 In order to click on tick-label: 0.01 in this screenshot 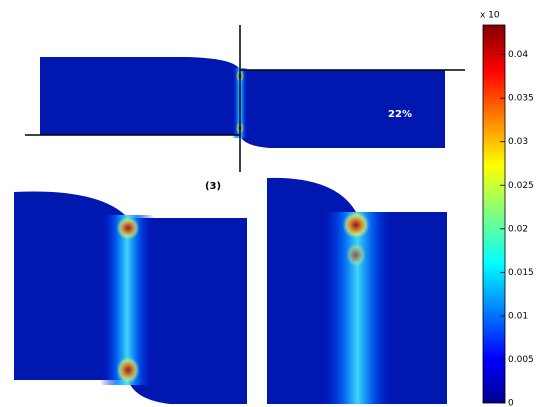, I will do `click(518, 316)`.